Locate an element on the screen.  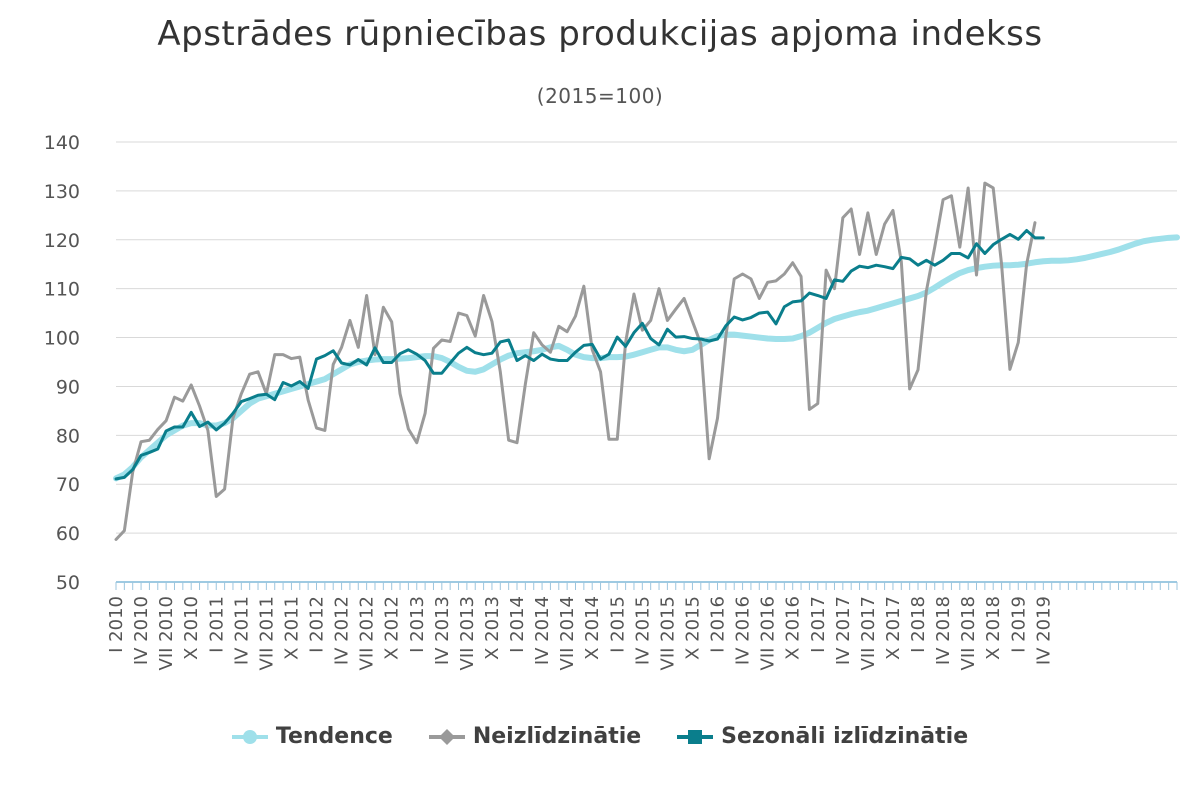
x-tick-label: IV 2012 is located at coordinates (342, 630).